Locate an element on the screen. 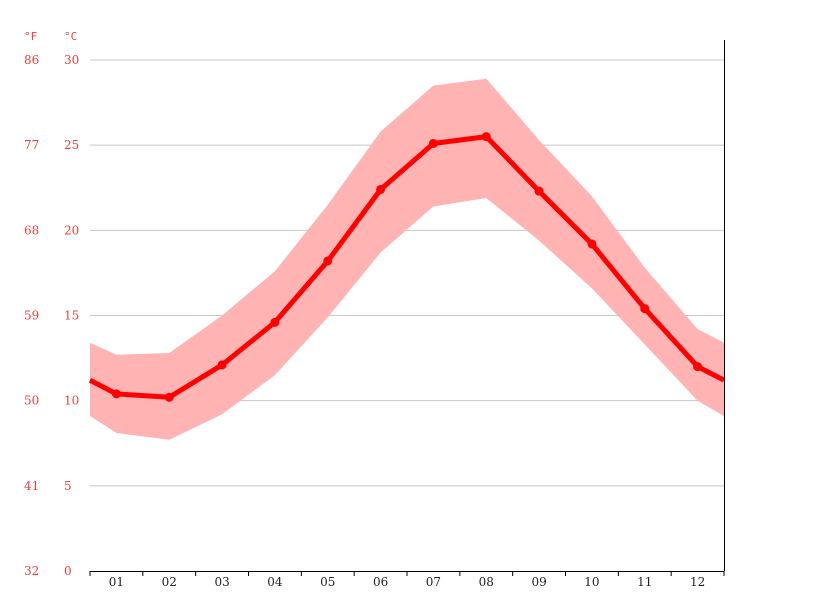 The width and height of the screenshot is (815, 611). x-tick-label: 09 is located at coordinates (538, 582).